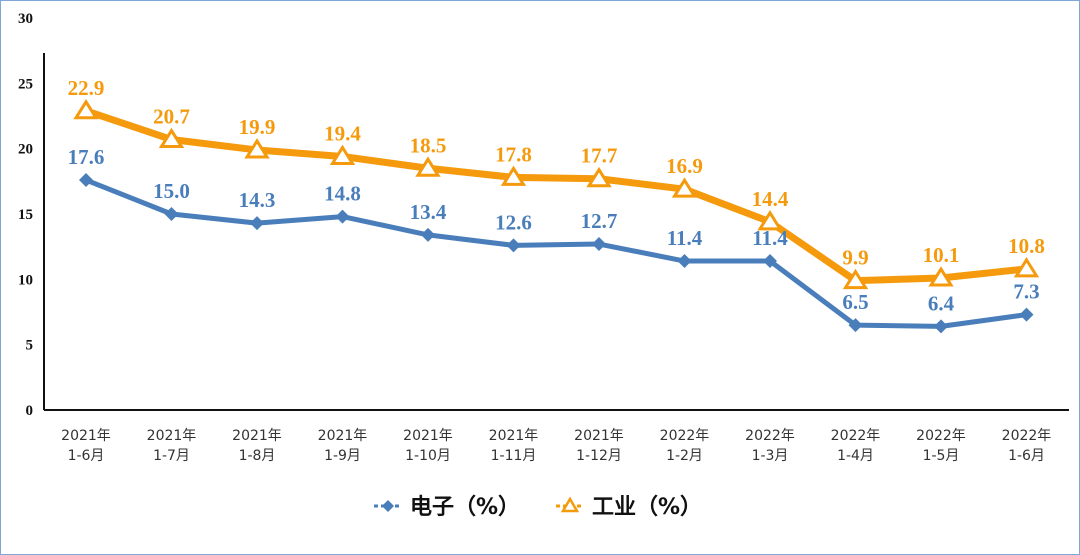  Describe the element at coordinates (513, 222) in the screenshot. I see `data-label: 12.6` at that location.